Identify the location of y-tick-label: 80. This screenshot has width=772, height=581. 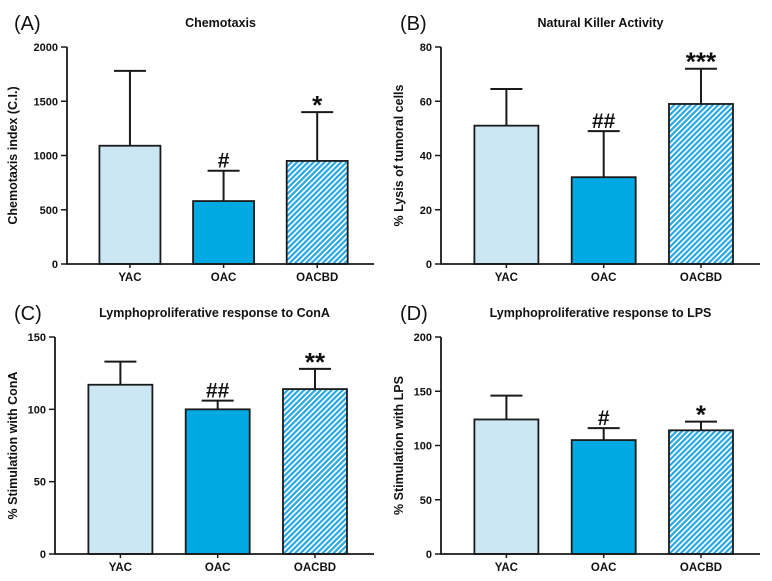
(426, 48).